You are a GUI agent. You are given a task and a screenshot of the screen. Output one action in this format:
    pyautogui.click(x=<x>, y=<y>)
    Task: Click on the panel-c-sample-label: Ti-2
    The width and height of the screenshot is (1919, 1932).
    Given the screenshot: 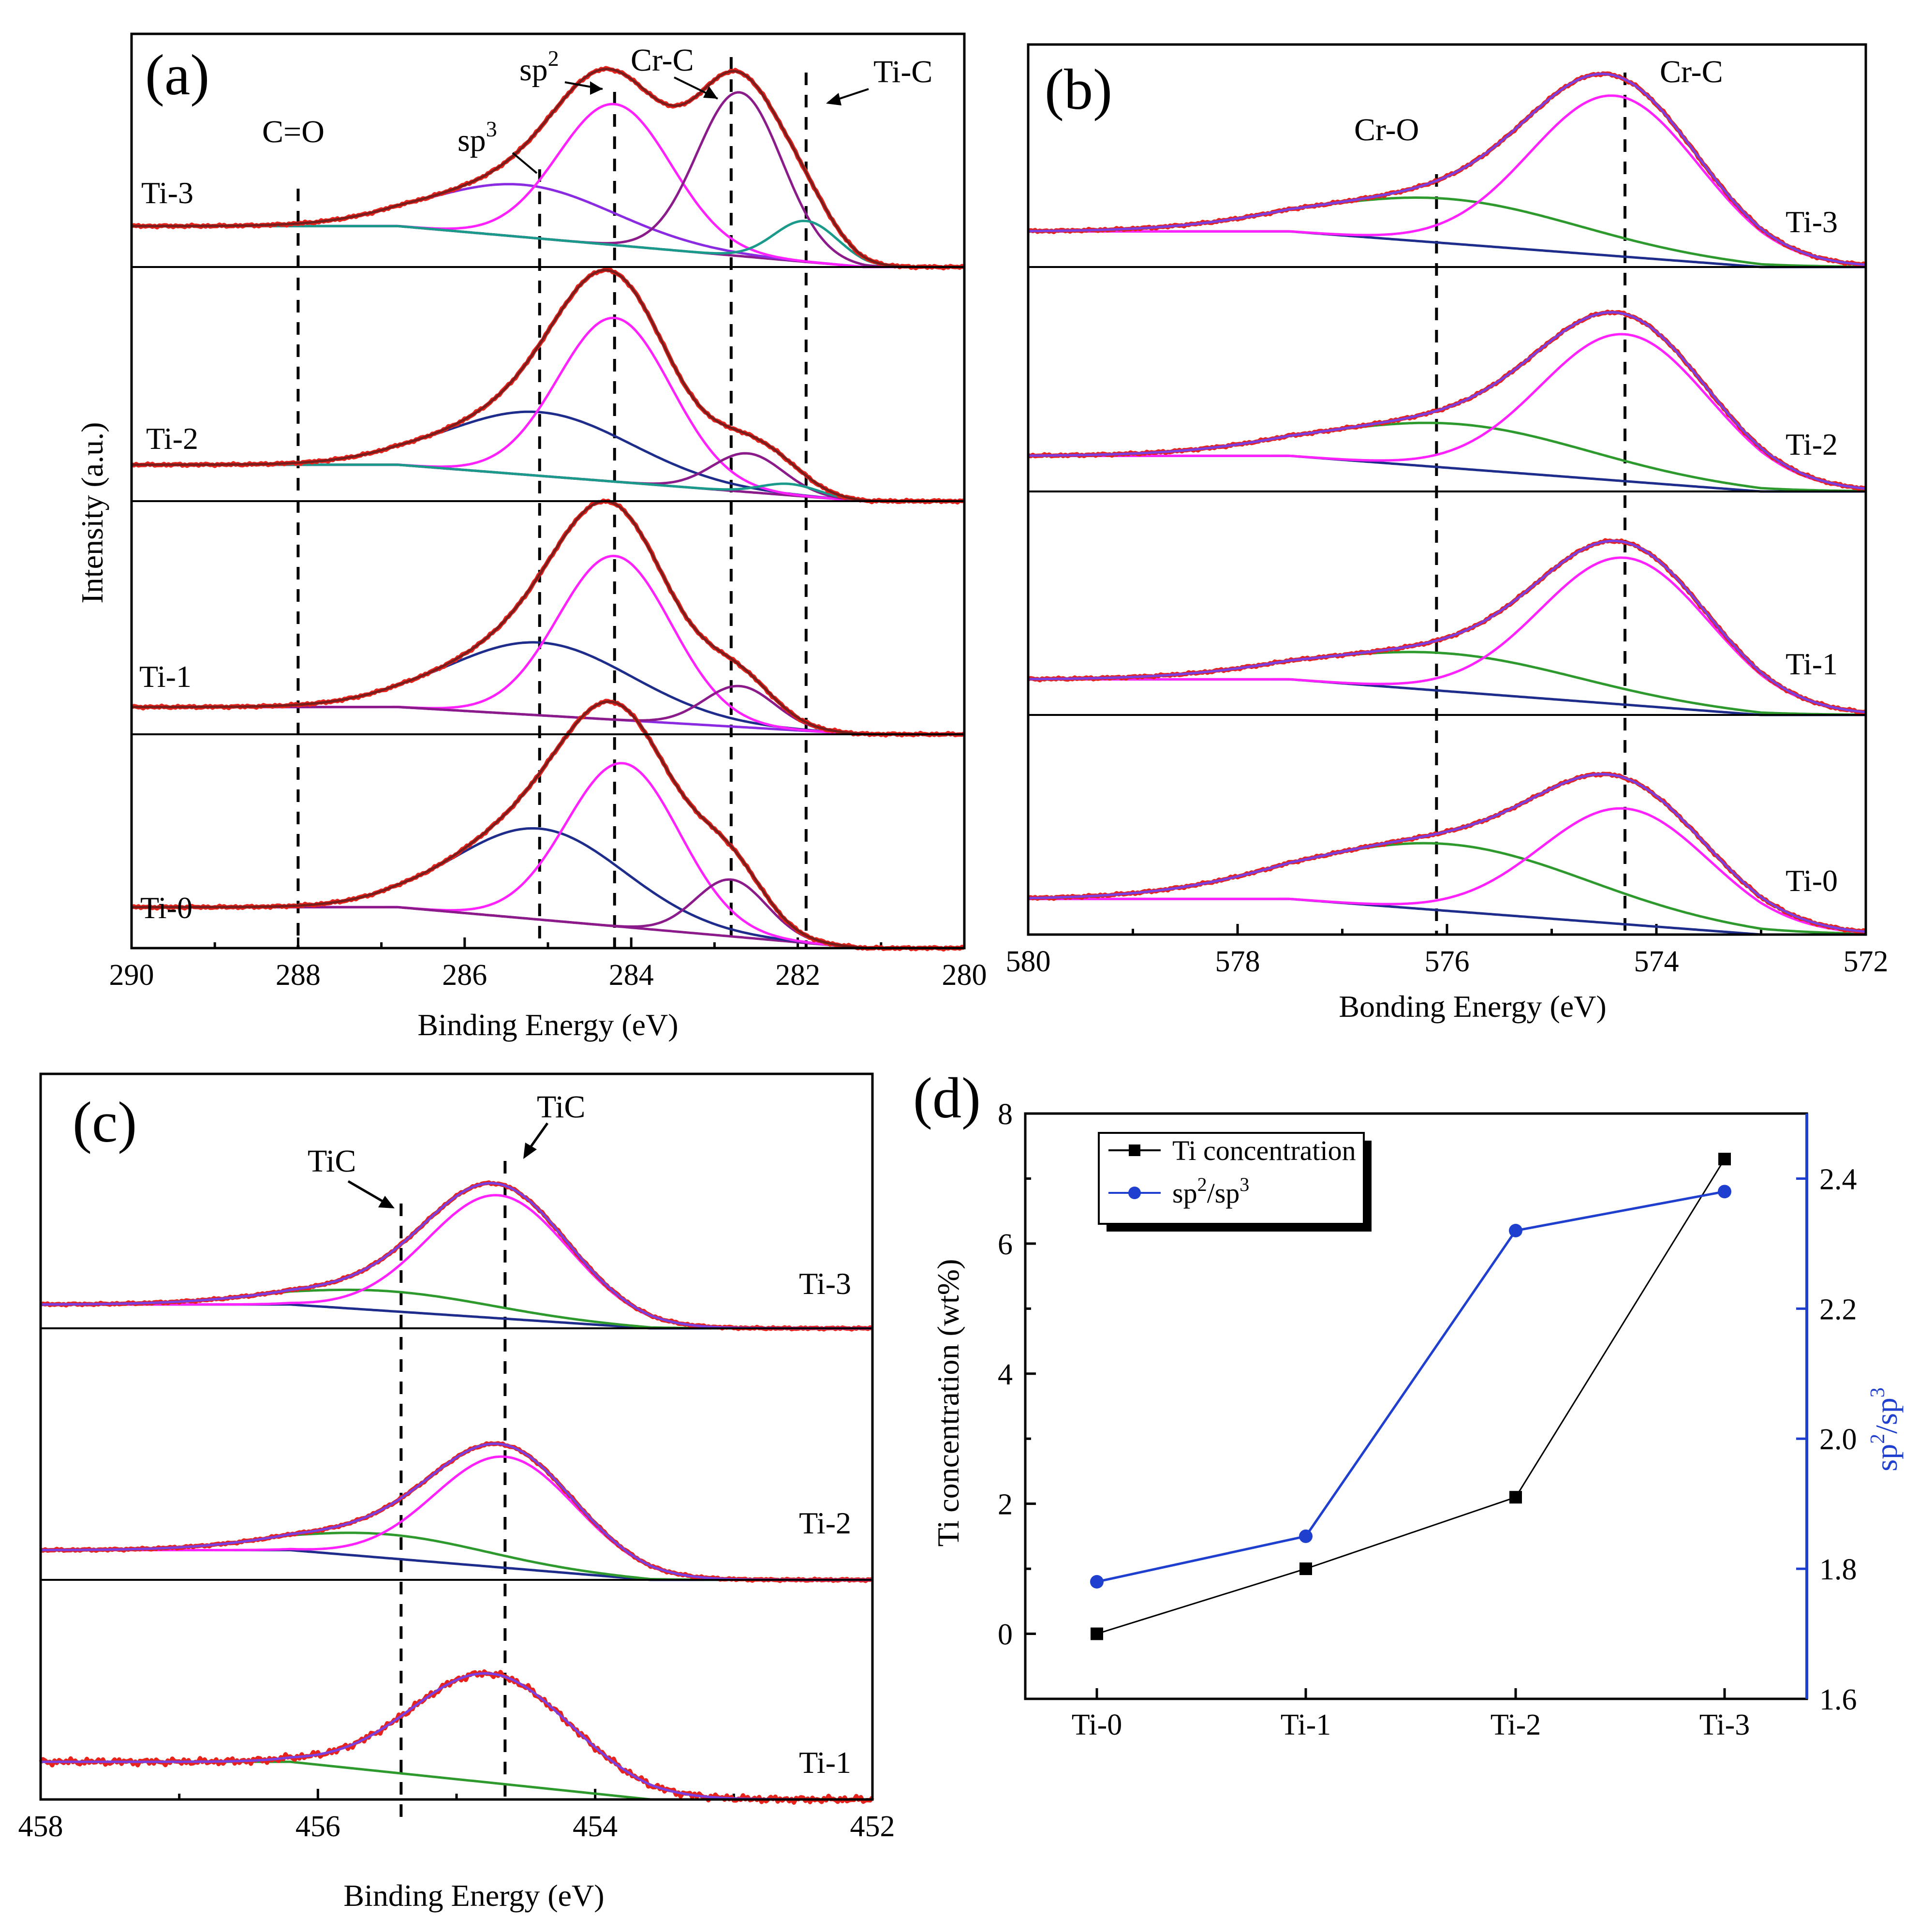 What is the action you would take?
    pyautogui.click(x=825, y=1523)
    